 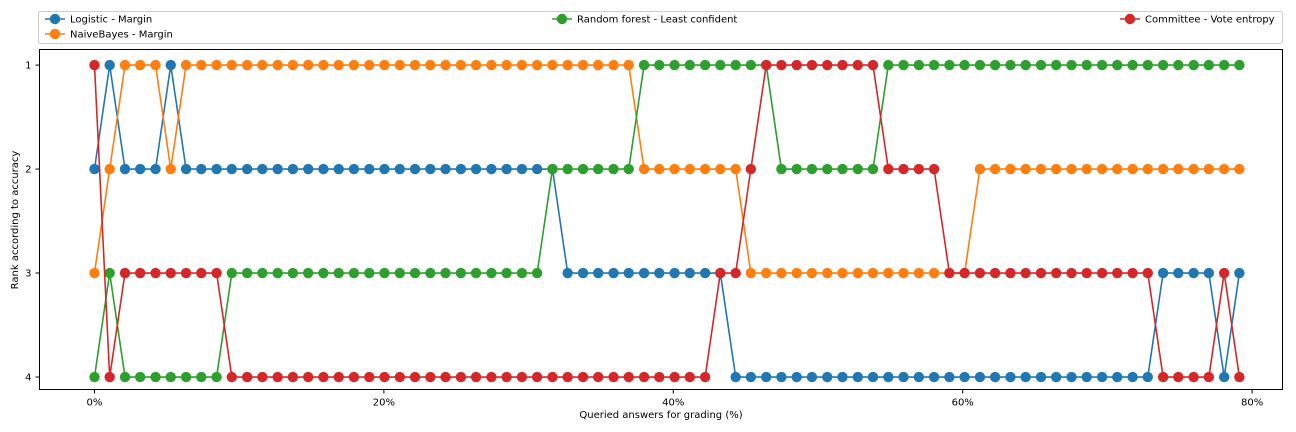 I want to click on legend-marker-naivebayes-margin, so click(x=55, y=34).